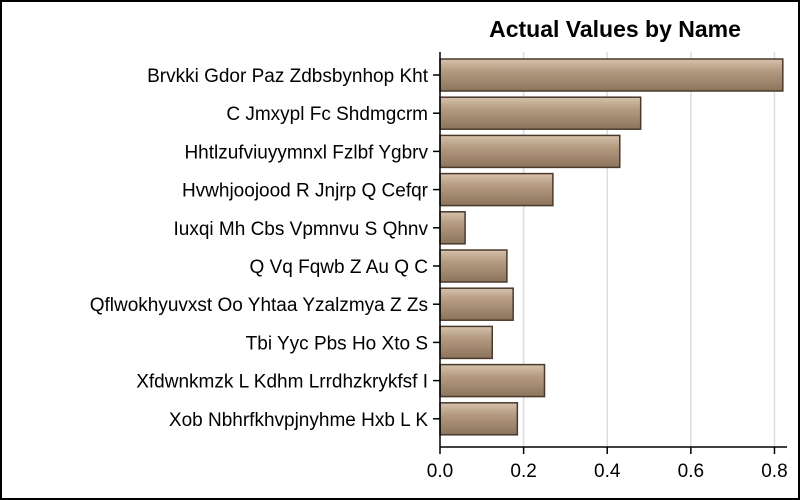 The height and width of the screenshot is (500, 800). Describe the element at coordinates (523, 471) in the screenshot. I see `x-tick-label: 0.2` at that location.